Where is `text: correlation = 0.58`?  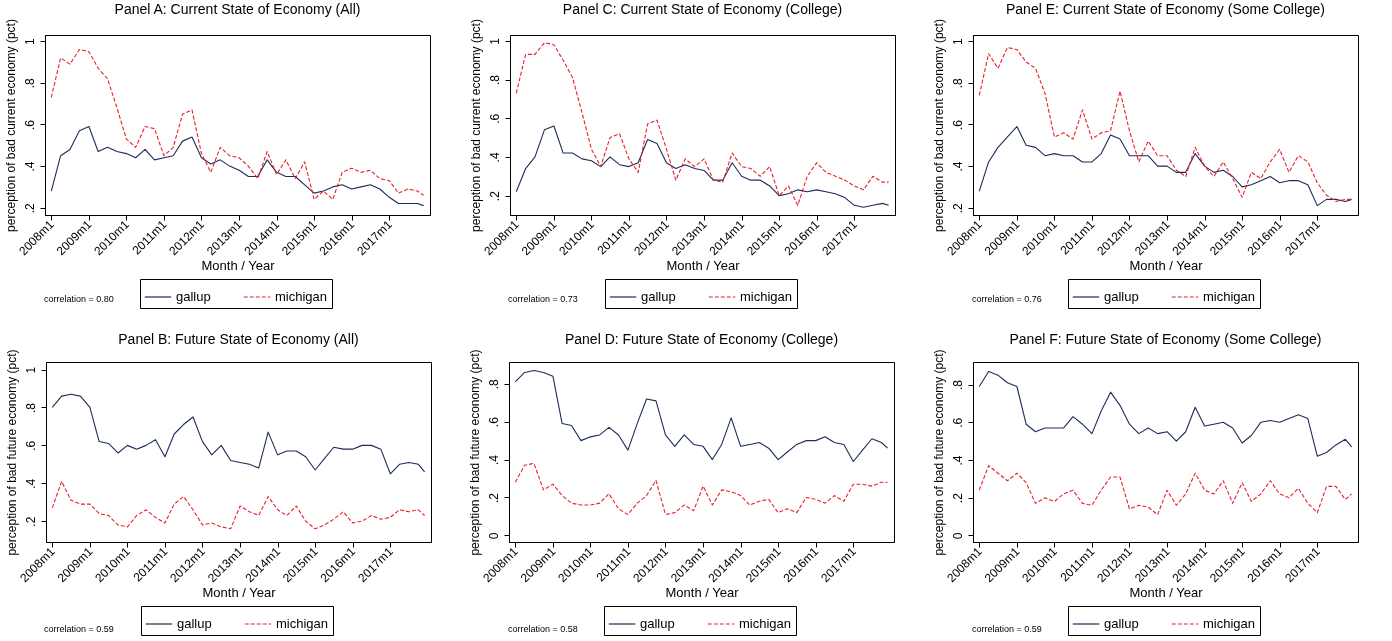
text: correlation = 0.58 is located at coordinates (543, 629).